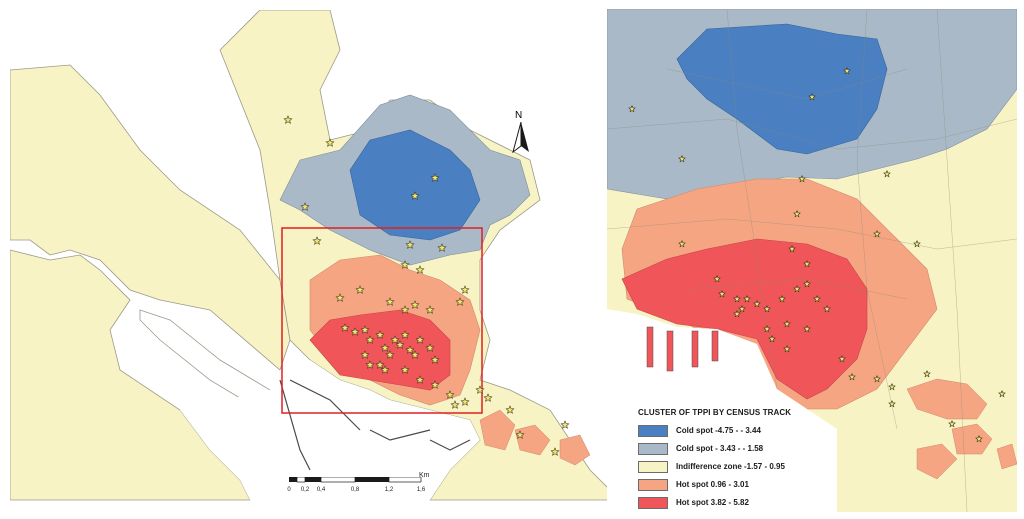 The height and width of the screenshot is (519, 1024). Describe the element at coordinates (521, 132) in the screenshot. I see `north-arrow: N` at that location.